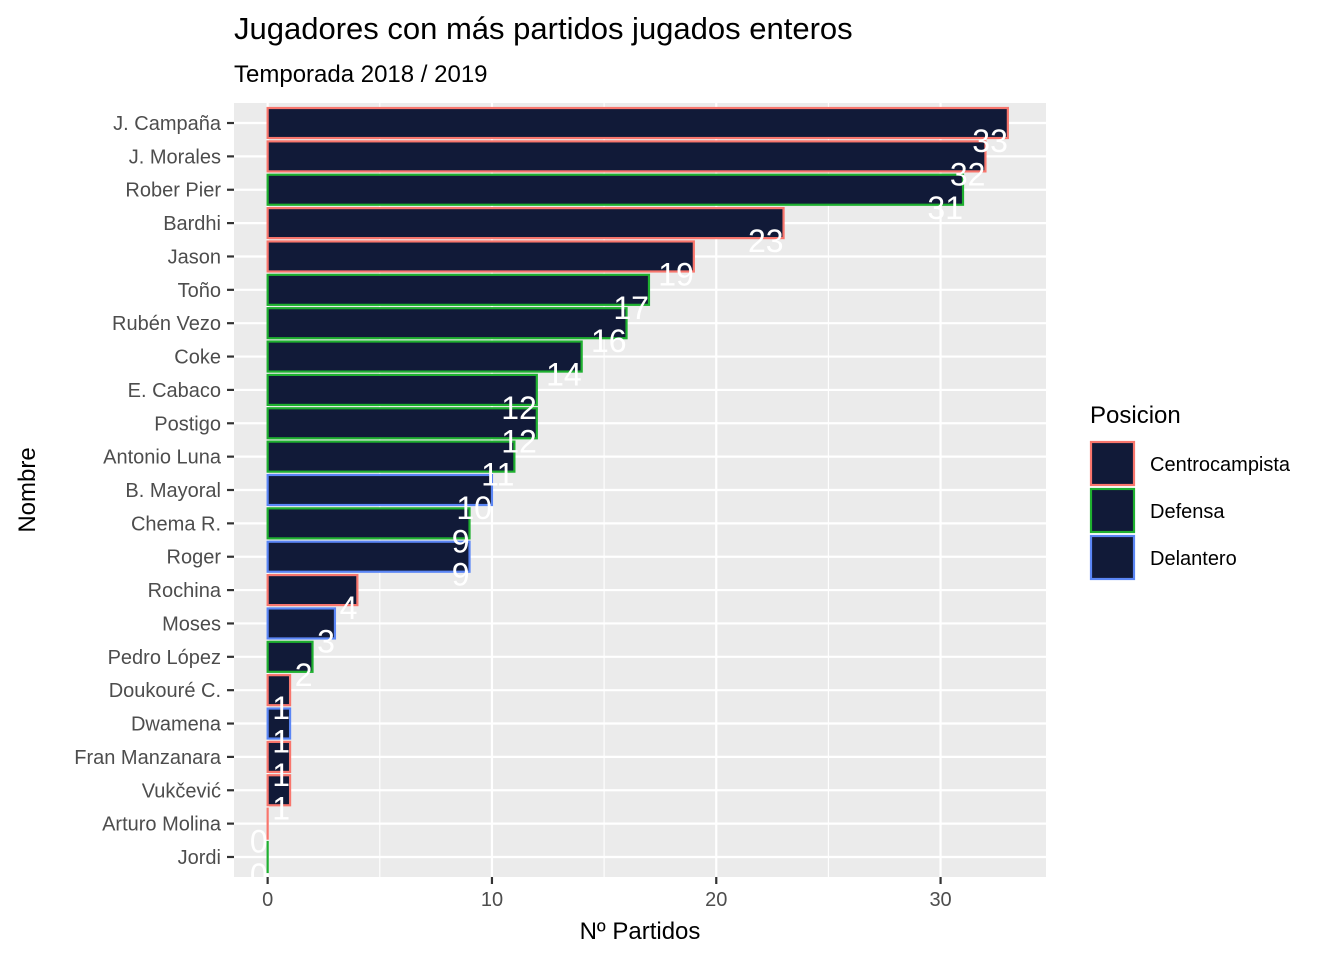  I want to click on y-tick-label: Antonio Luna, so click(162, 458).